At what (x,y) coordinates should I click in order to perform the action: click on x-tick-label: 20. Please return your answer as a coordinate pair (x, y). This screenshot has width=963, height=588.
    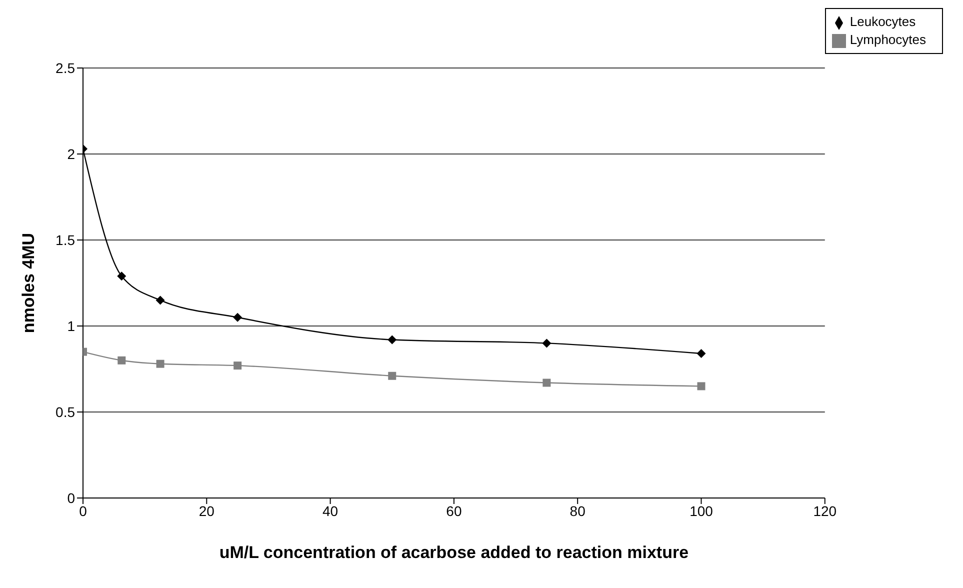
    Looking at the image, I should click on (206, 510).